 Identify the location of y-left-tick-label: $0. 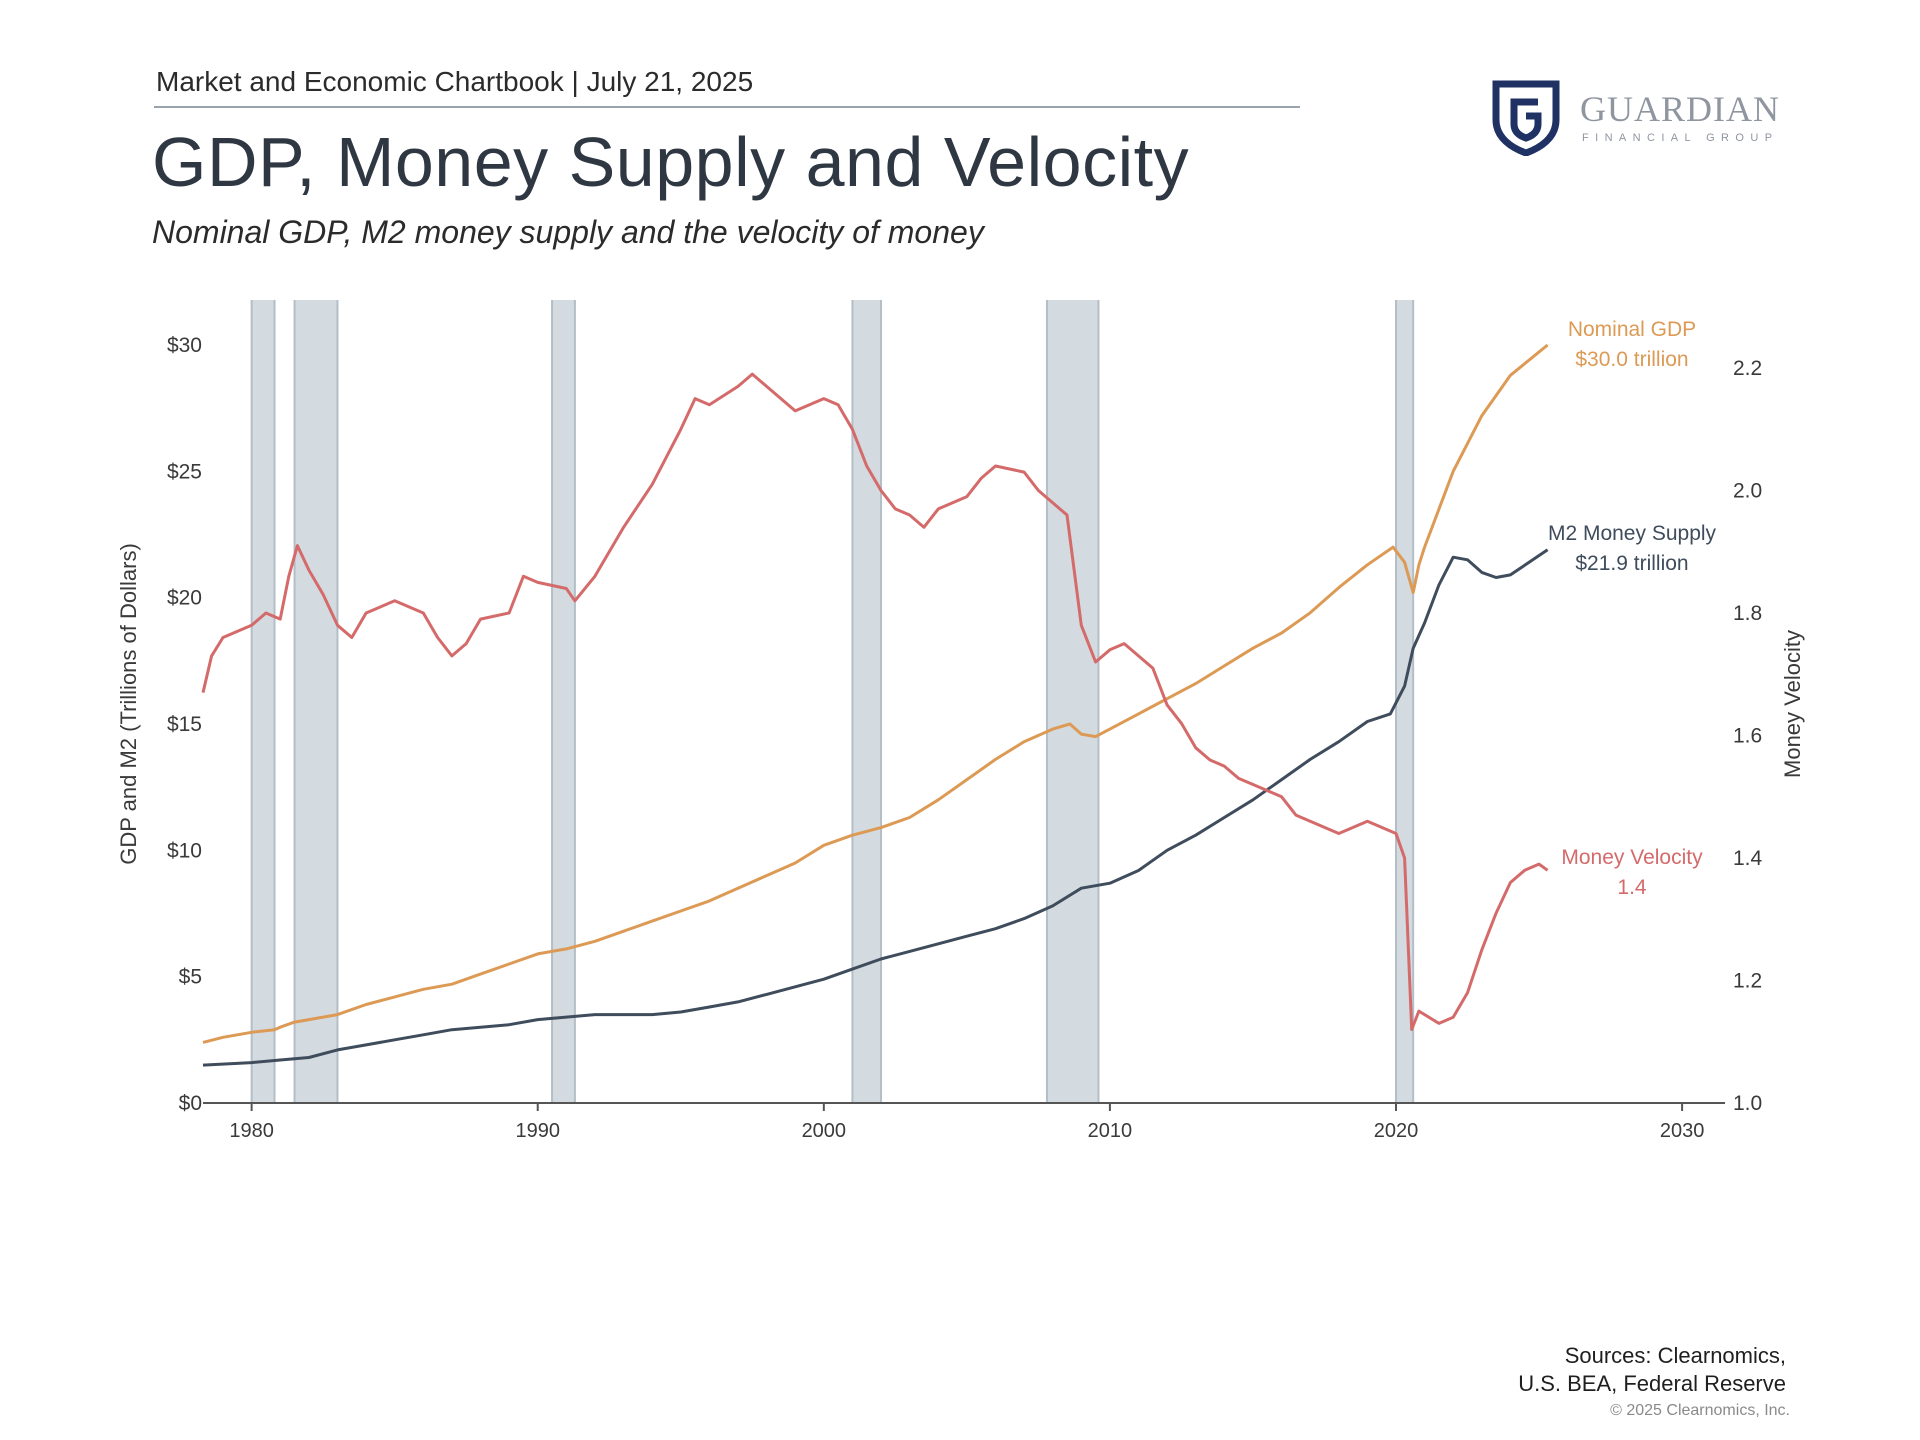
(190, 1103).